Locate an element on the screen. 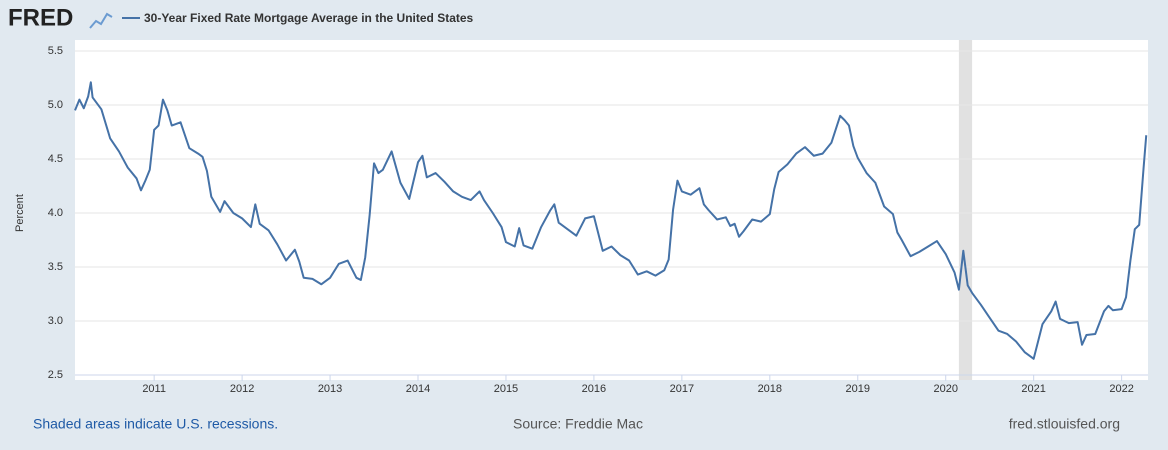 This screenshot has height=450, width=1168. logo: FRED is located at coordinates (40, 17).